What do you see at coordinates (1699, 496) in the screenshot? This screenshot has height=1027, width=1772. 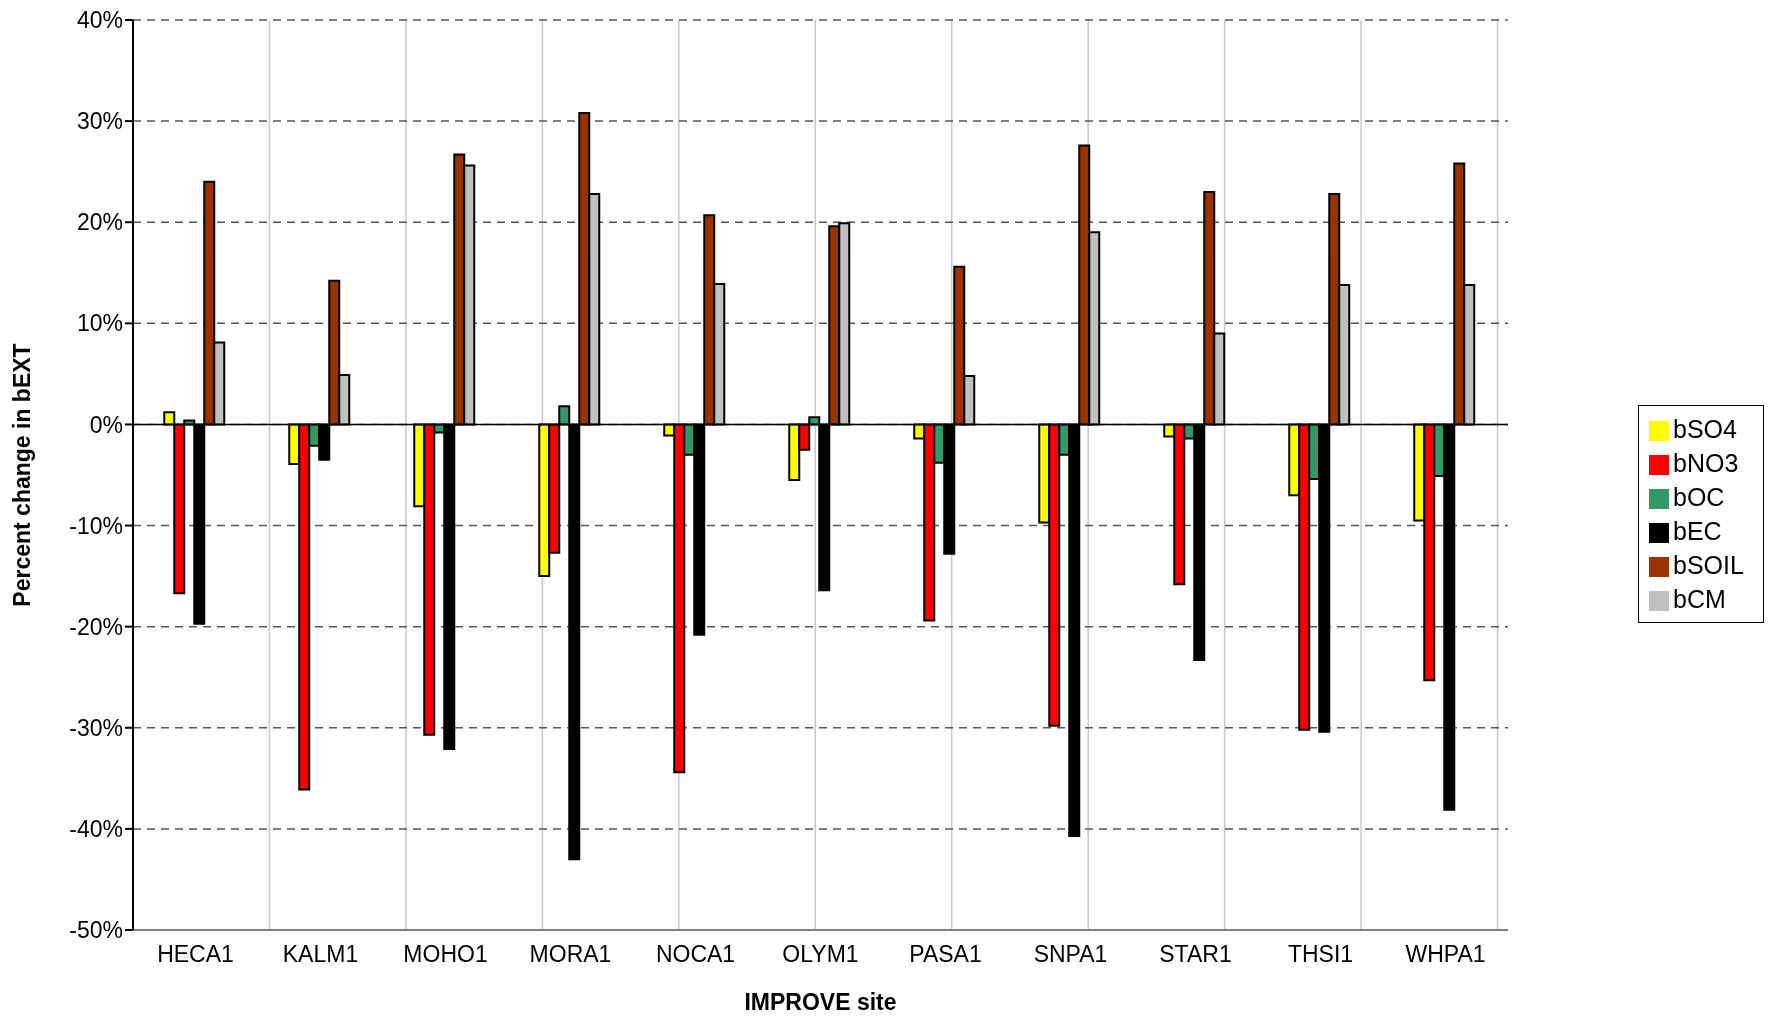 I see `legend-label: bOC` at bounding box center [1699, 496].